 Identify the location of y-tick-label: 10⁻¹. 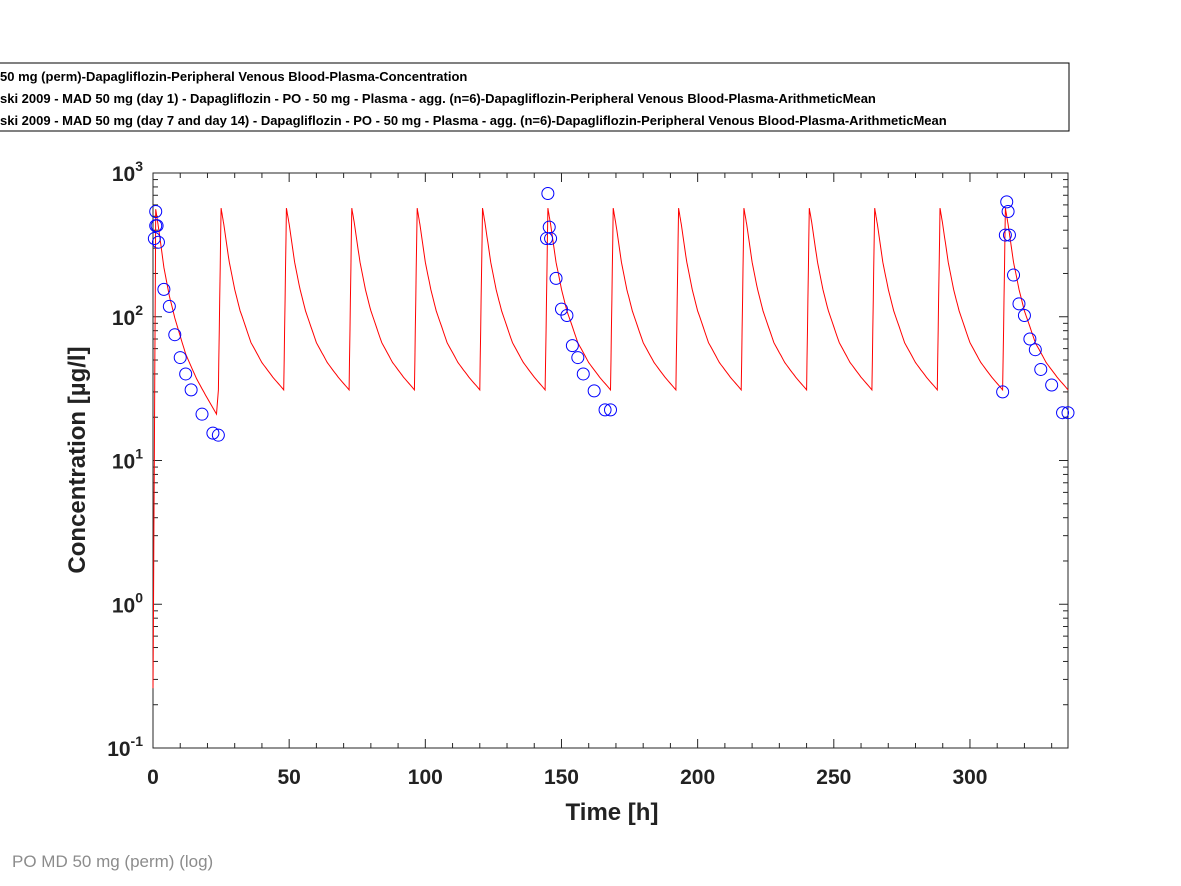
(125, 747).